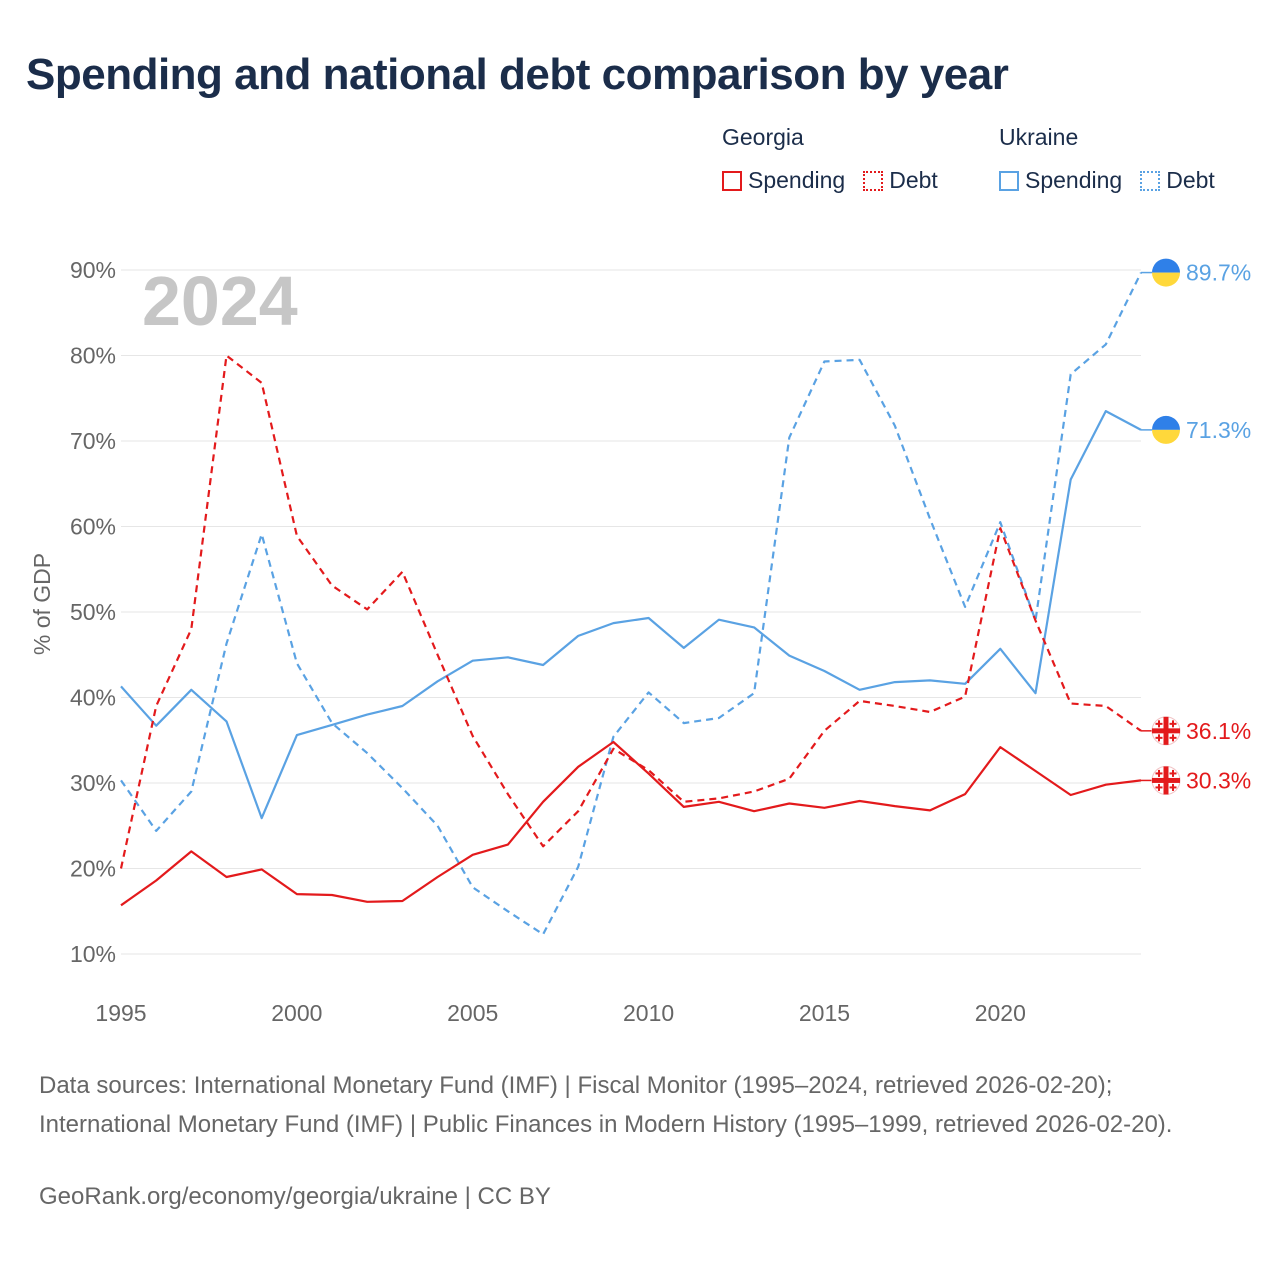 Image resolution: width=1280 pixels, height=1280 pixels. Describe the element at coordinates (1074, 180) in the screenshot. I see `legend-ukraine-spending-label: Spending` at that location.